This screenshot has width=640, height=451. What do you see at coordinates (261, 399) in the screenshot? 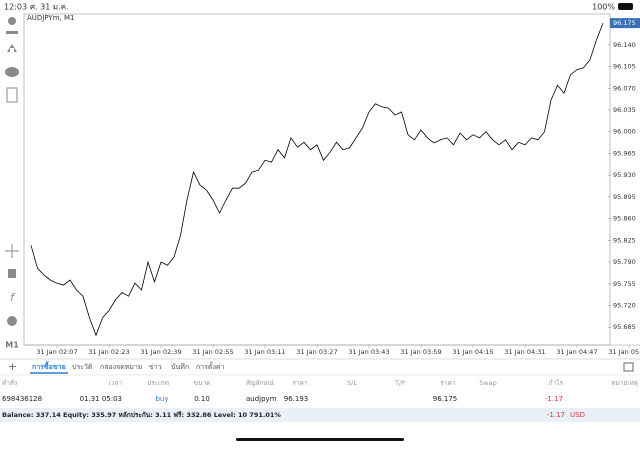
I see `cell-symbol: audjpym` at bounding box center [261, 399].